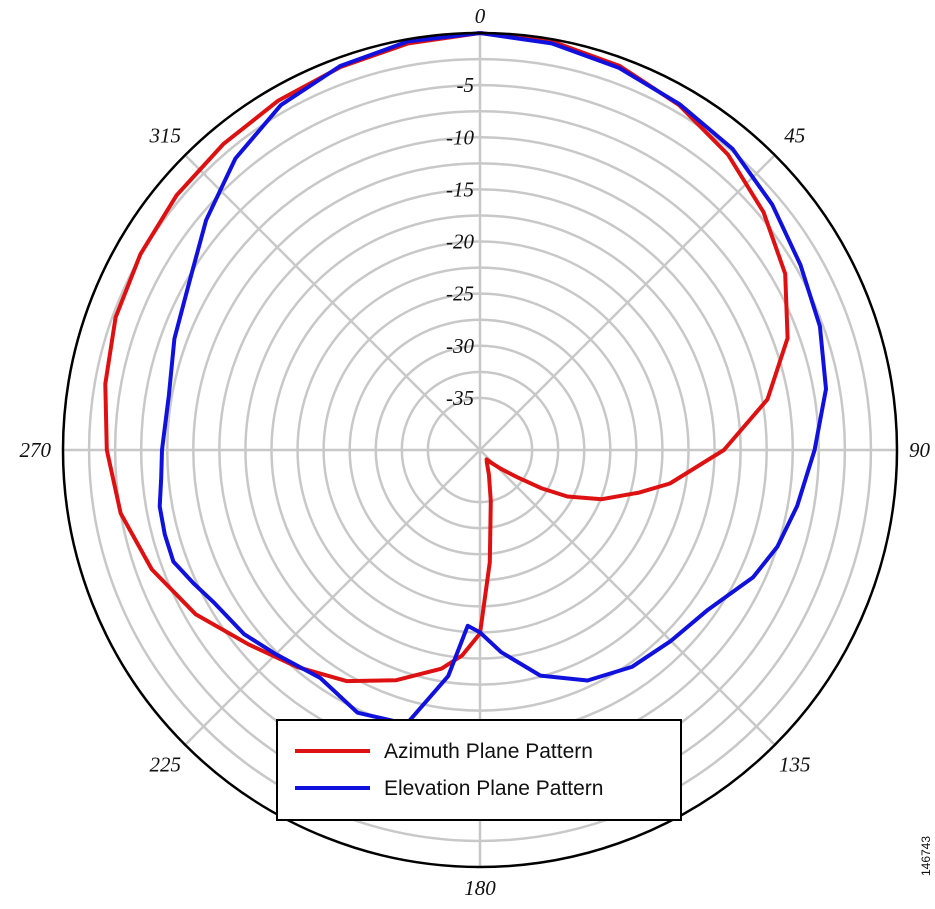  I want to click on figure-id: 146743, so click(926, 856).